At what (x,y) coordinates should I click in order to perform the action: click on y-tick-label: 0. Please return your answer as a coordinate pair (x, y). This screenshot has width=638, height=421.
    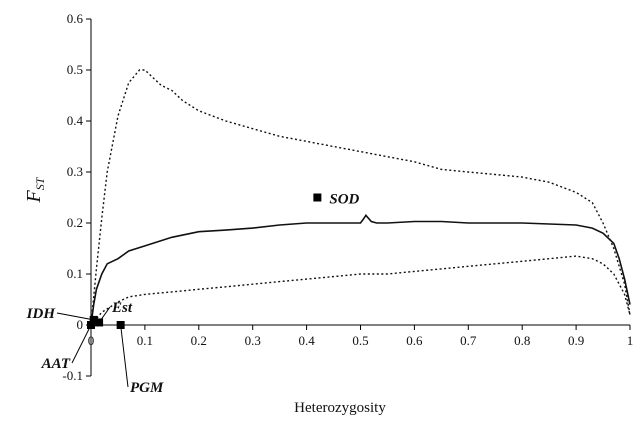
    Looking at the image, I should click on (80, 324).